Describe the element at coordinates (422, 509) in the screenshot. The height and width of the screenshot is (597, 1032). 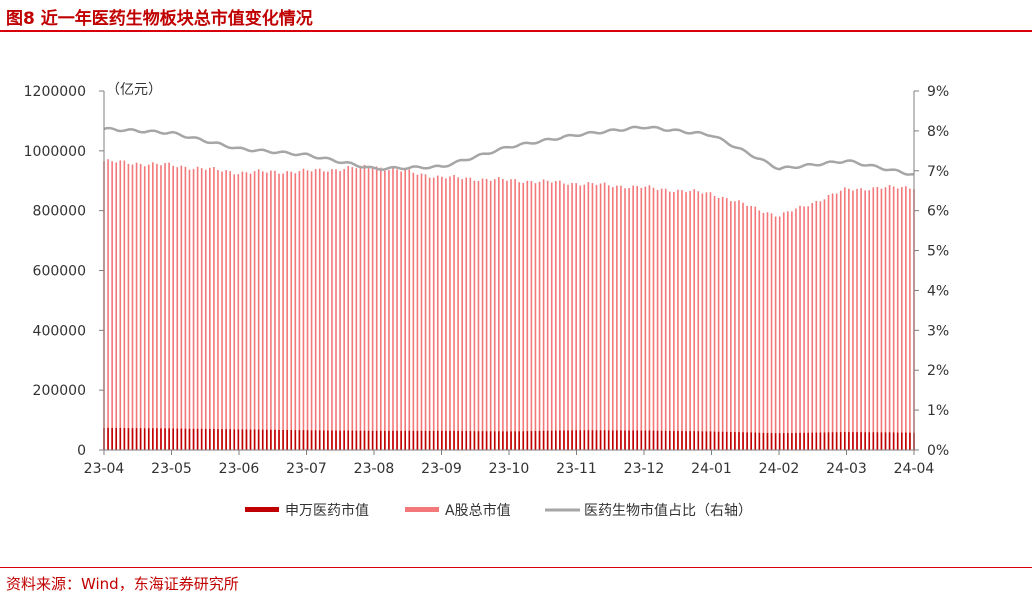
I see `legend-swatch-a` at that location.